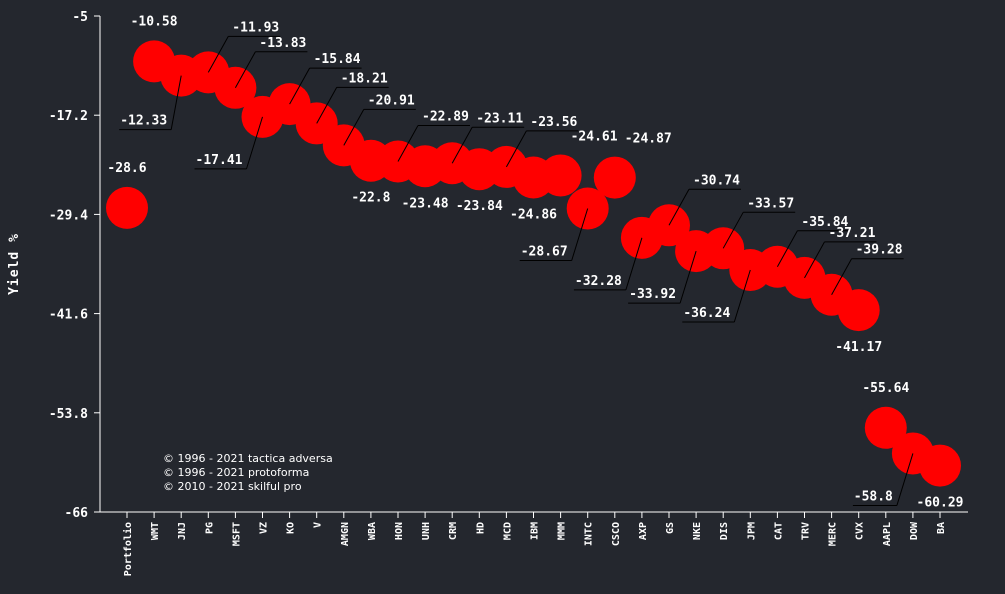  What do you see at coordinates (74, 265) in the screenshot?
I see `y-axis-ticks: -5 -17.2 -29.4 -41.6 -53.8 -66` at bounding box center [74, 265].